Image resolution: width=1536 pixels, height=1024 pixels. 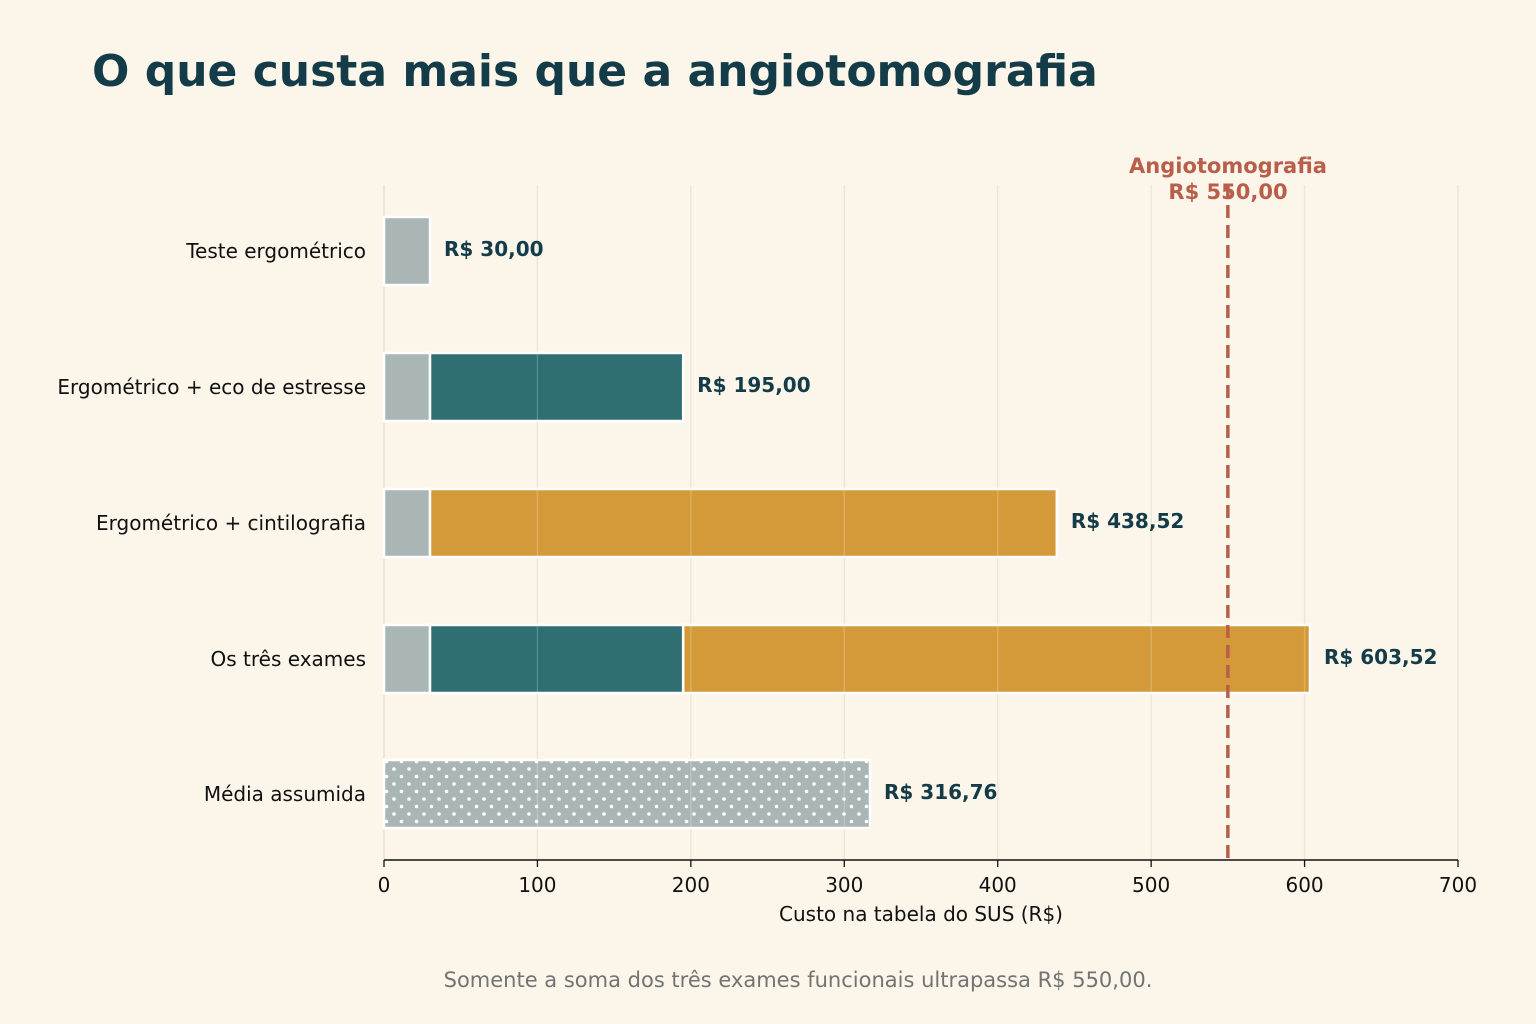 What do you see at coordinates (494, 249) in the screenshot?
I see `value-label: R$ 30,00` at bounding box center [494, 249].